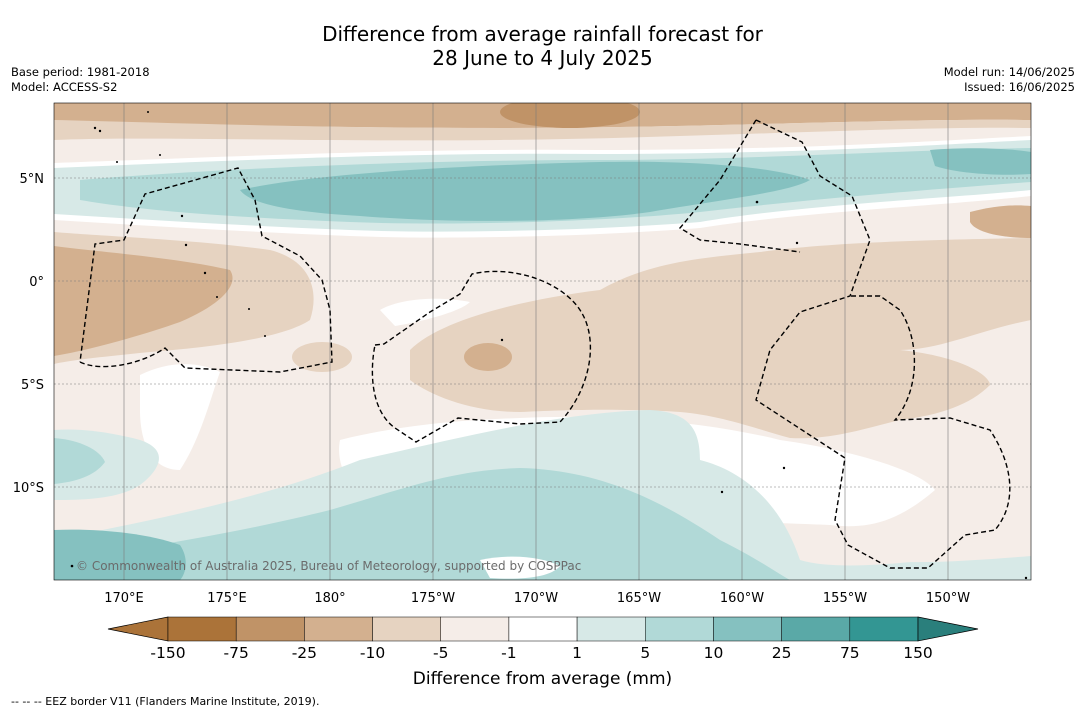 This screenshot has width=1085, height=713. I want to click on lon-tick-label: 170°W, so click(536, 598).